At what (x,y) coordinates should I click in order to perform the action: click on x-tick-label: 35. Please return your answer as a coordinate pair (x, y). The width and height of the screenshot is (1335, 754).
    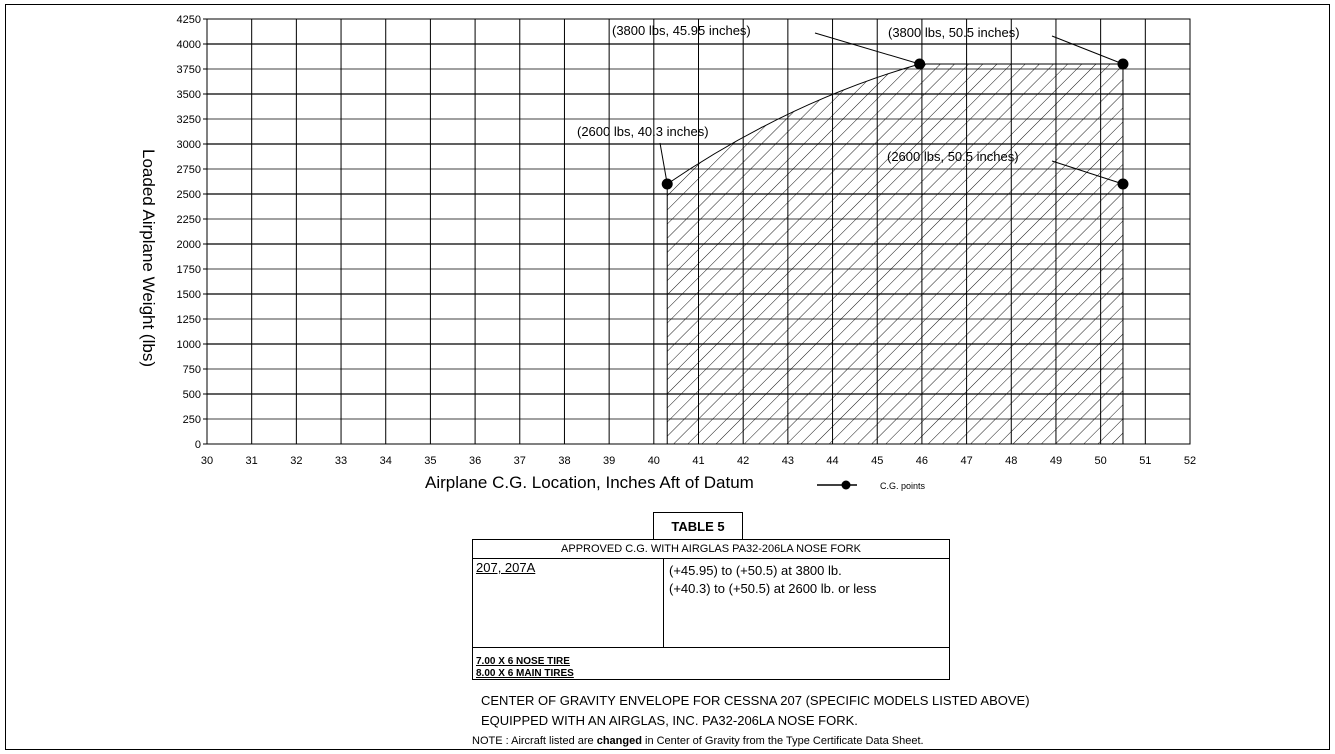
    Looking at the image, I should click on (430, 461).